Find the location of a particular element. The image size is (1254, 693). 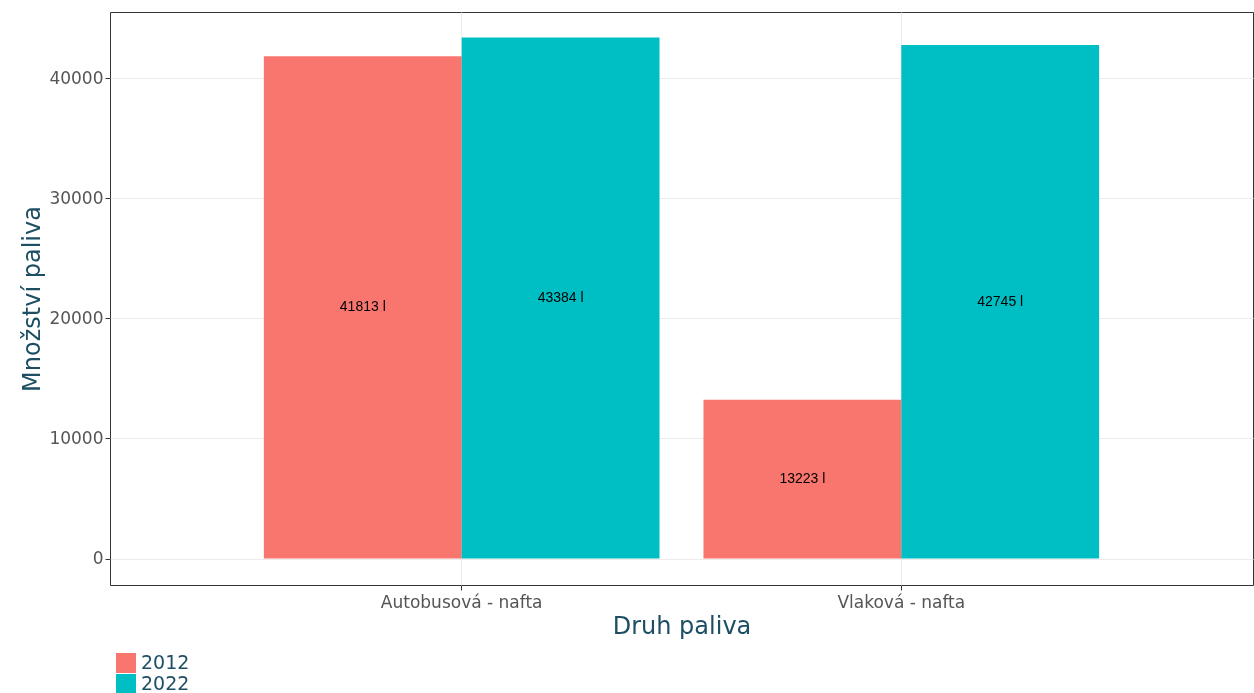

data-label: 13223 l is located at coordinates (802, 478).